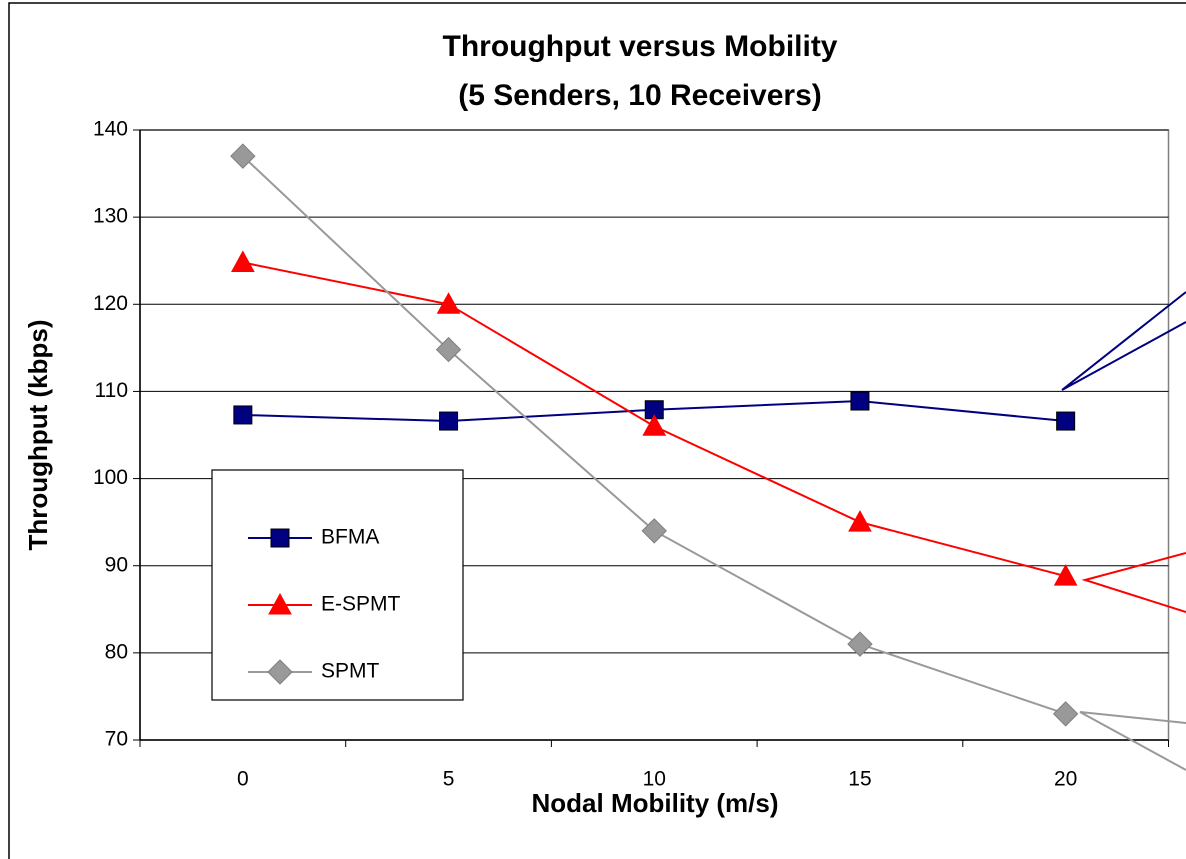  What do you see at coordinates (116, 651) in the screenshot?
I see `y-tick-label: 80` at bounding box center [116, 651].